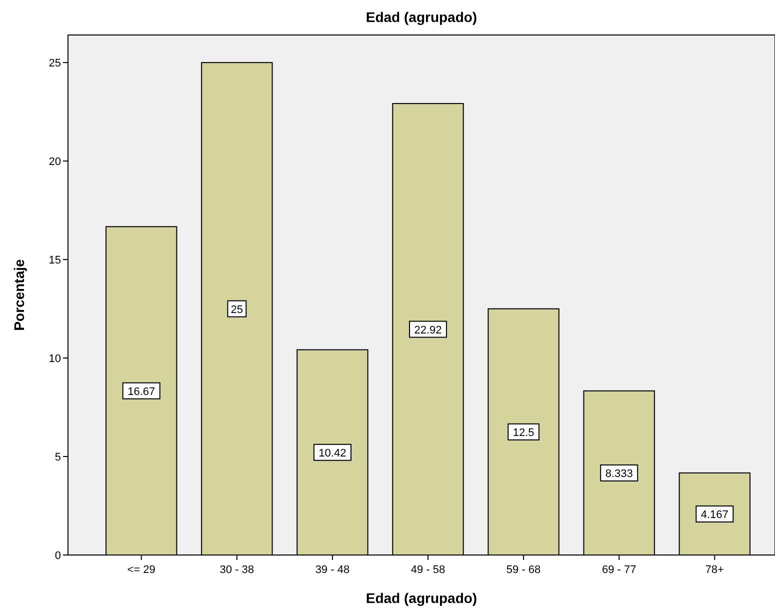 Image resolution: width=775 pixels, height=615 pixels. What do you see at coordinates (619, 474) in the screenshot?
I see `data-label: 8.333` at bounding box center [619, 474].